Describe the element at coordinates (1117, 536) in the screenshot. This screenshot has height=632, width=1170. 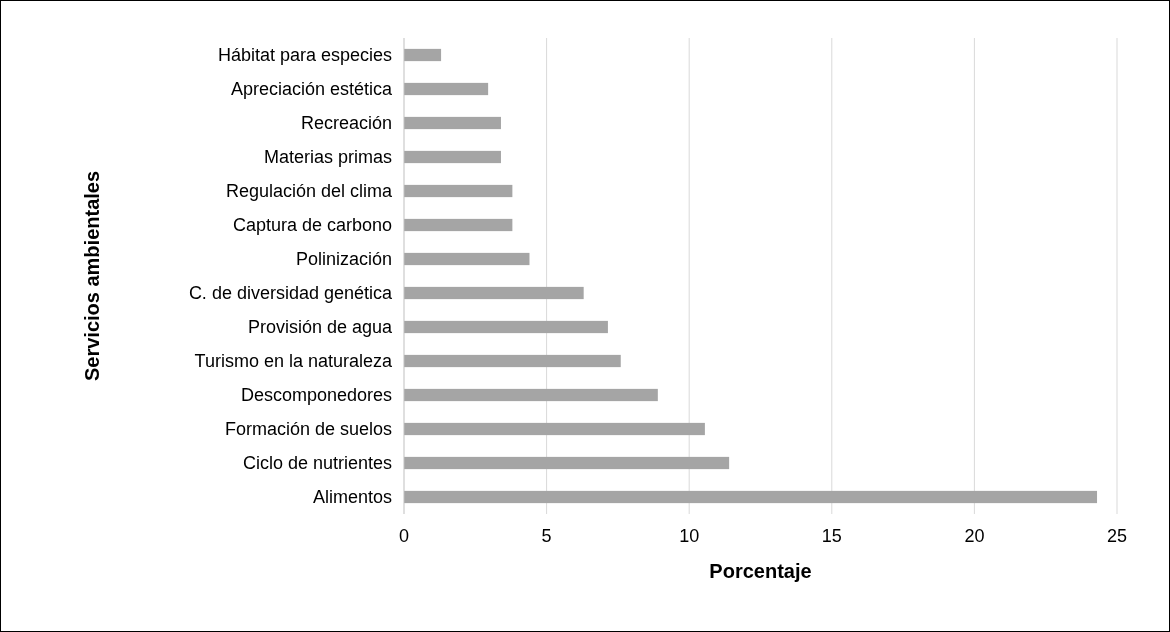
I see `x-tick-label: 25` at that location.